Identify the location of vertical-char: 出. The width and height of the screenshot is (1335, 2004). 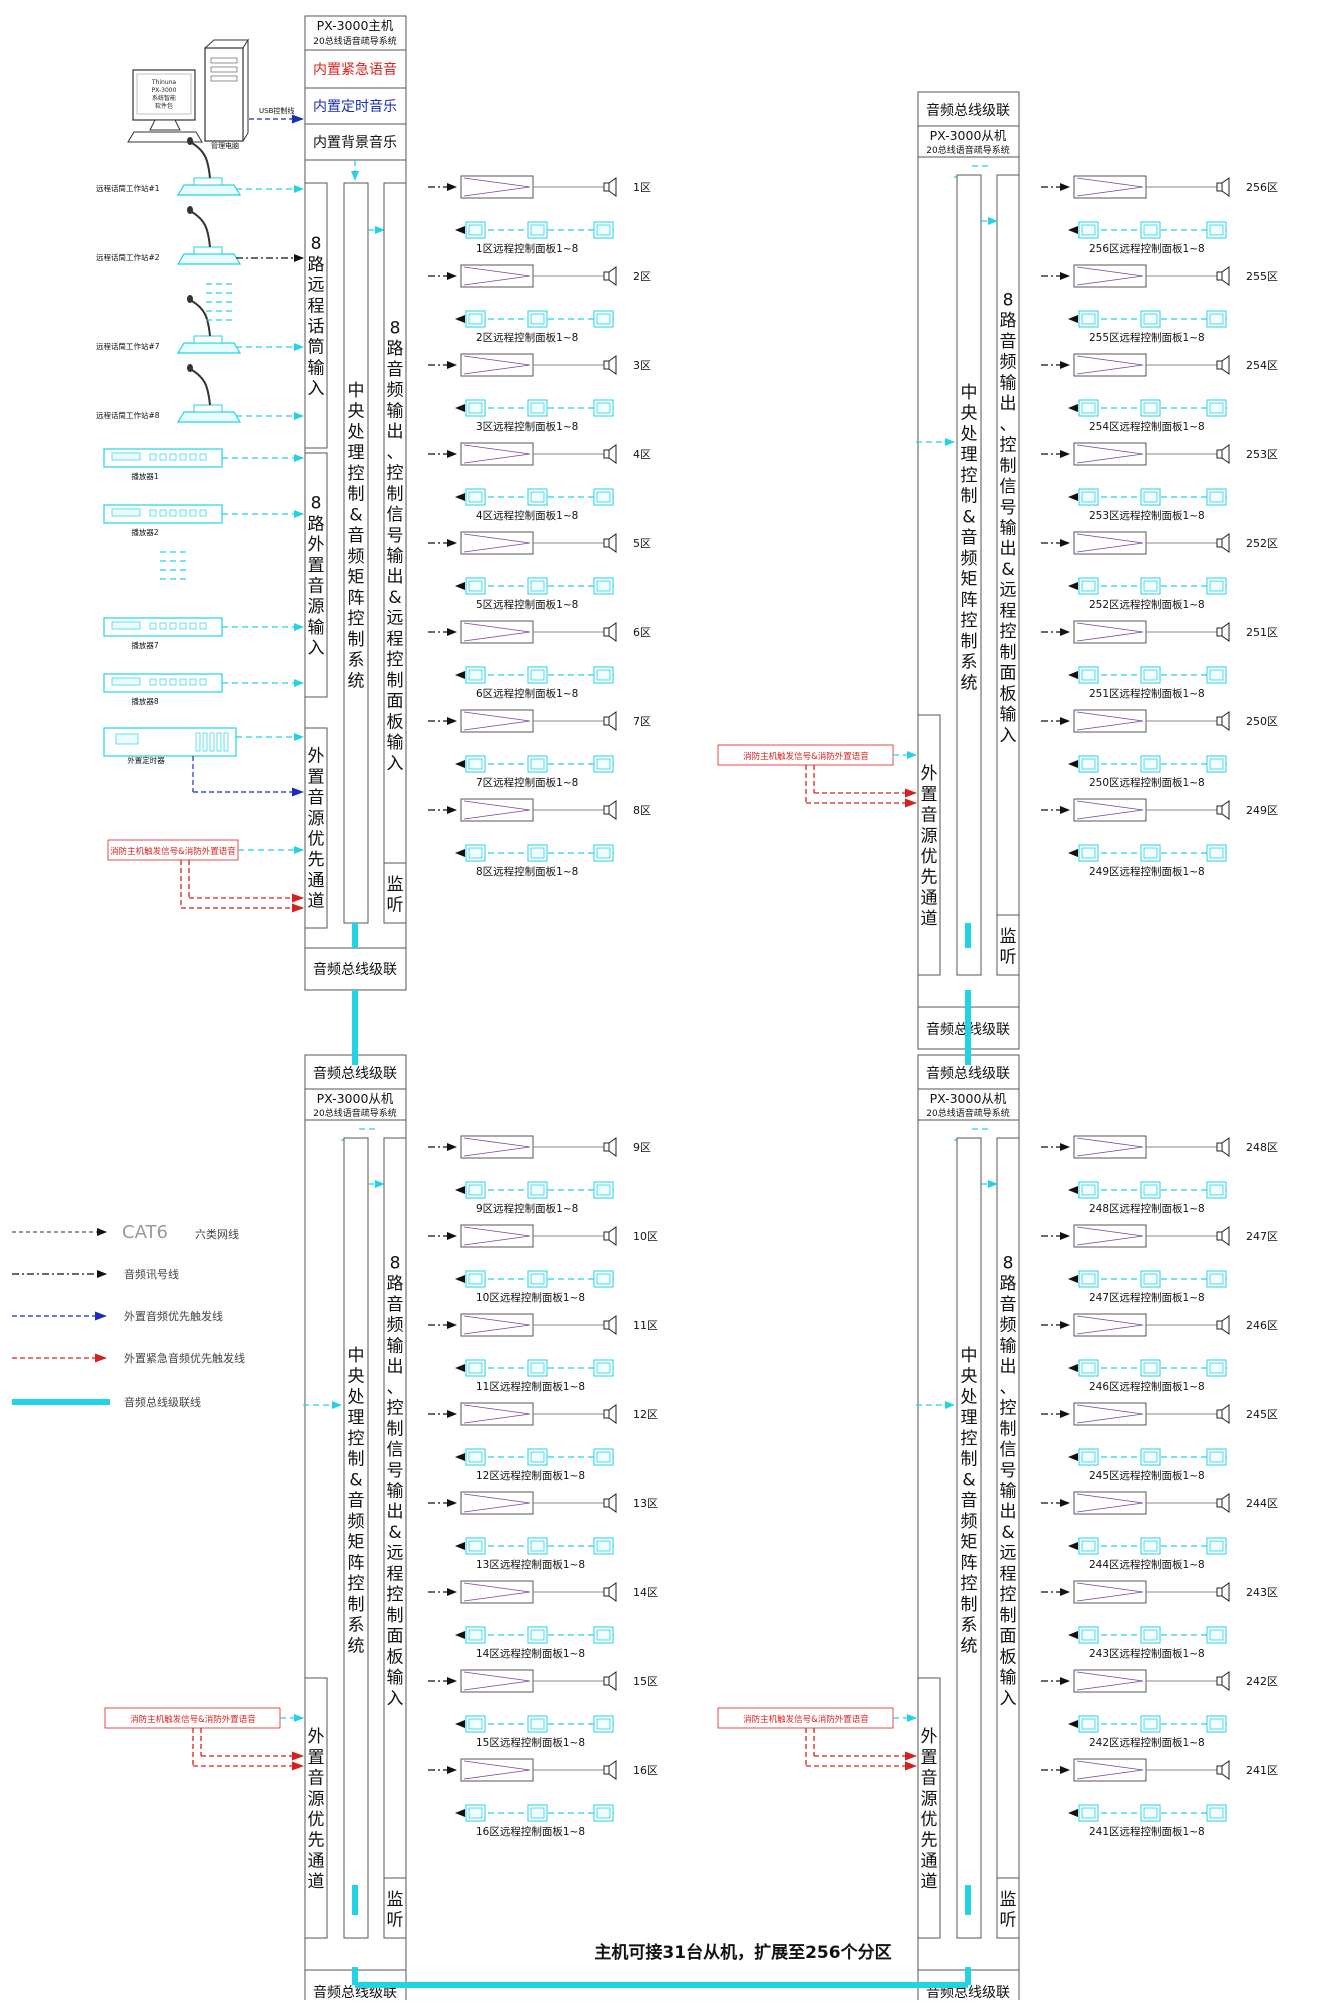
(1008, 404).